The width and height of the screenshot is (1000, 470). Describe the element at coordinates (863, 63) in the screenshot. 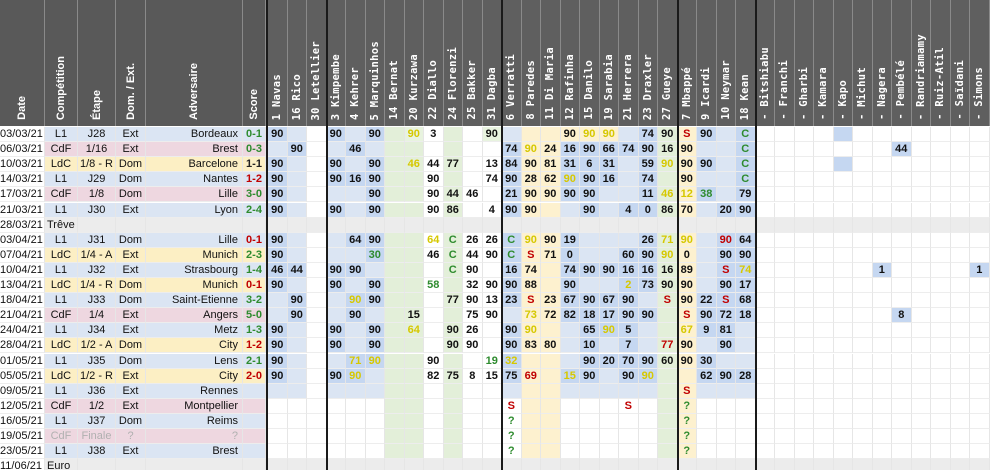

I see `player-header-michut: - Michut` at that location.